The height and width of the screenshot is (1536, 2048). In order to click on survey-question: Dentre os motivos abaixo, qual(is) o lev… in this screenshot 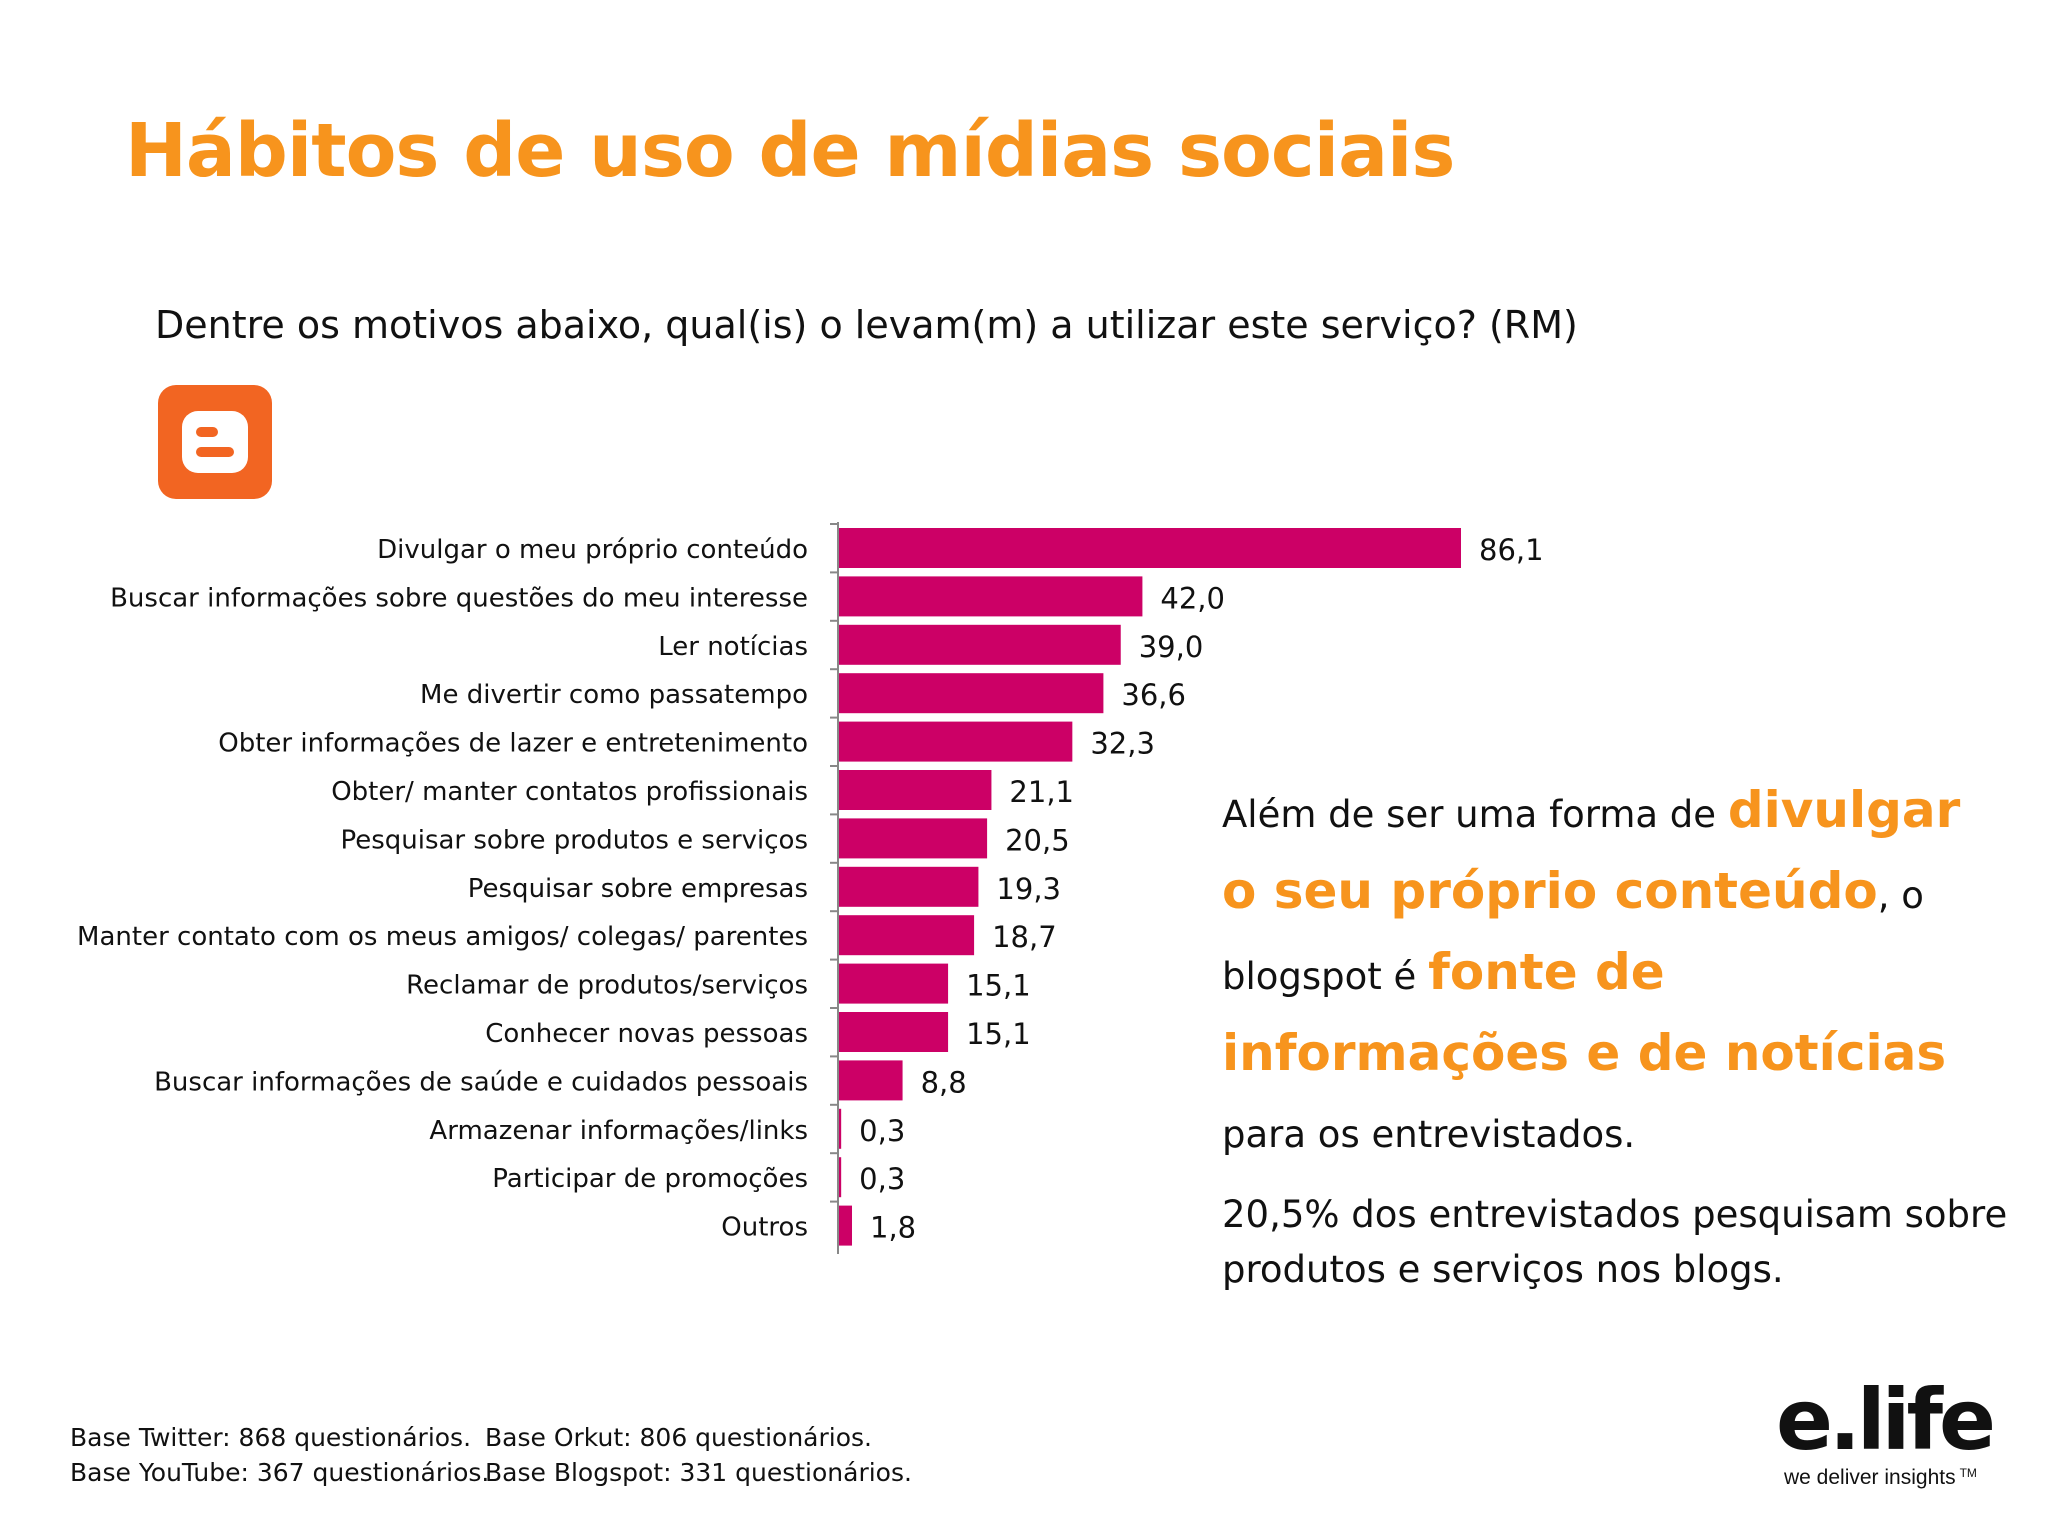, I will do `click(866, 325)`.